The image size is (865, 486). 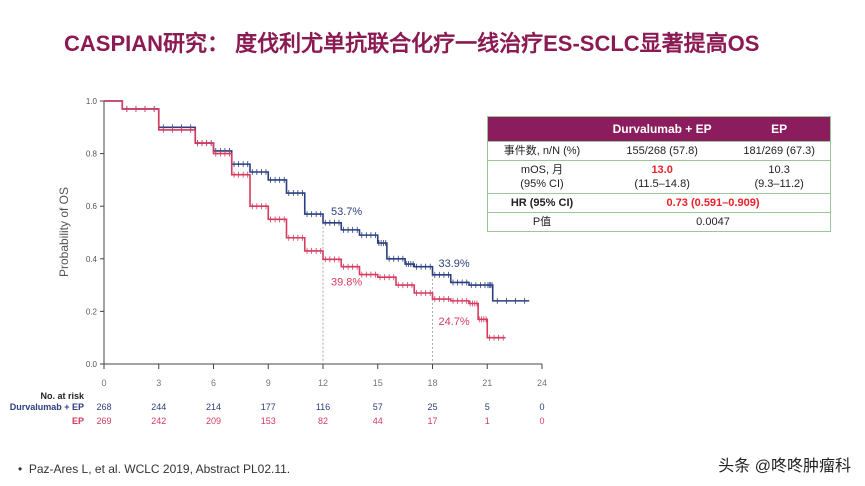 What do you see at coordinates (542, 203) in the screenshot?
I see `row-label: HR (95% CI)` at bounding box center [542, 203].